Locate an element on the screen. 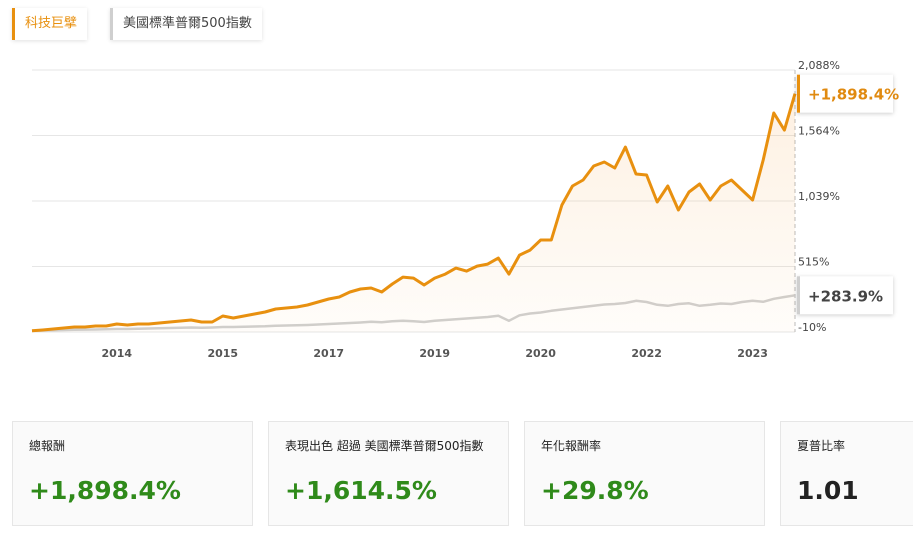  series-tab: 科技巨擘 is located at coordinates (50, 24).